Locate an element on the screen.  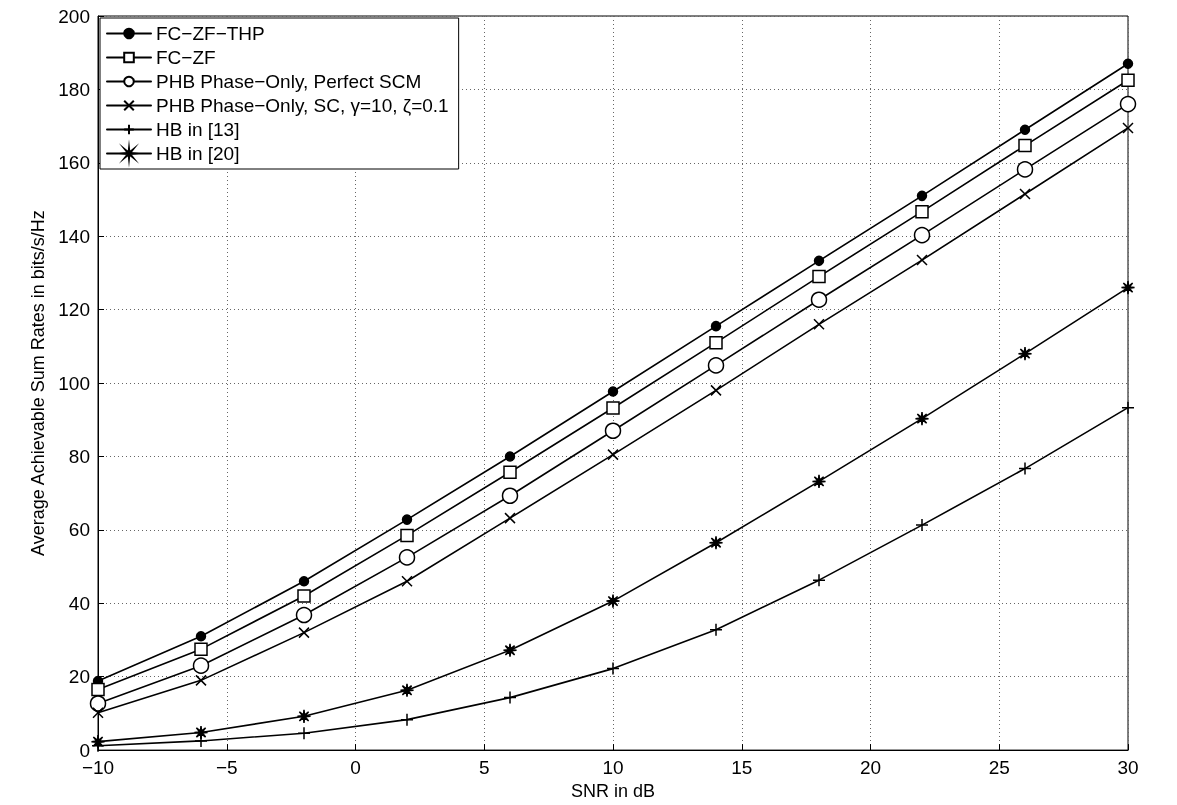
y-tick-label: 80 is located at coordinates (79, 456).